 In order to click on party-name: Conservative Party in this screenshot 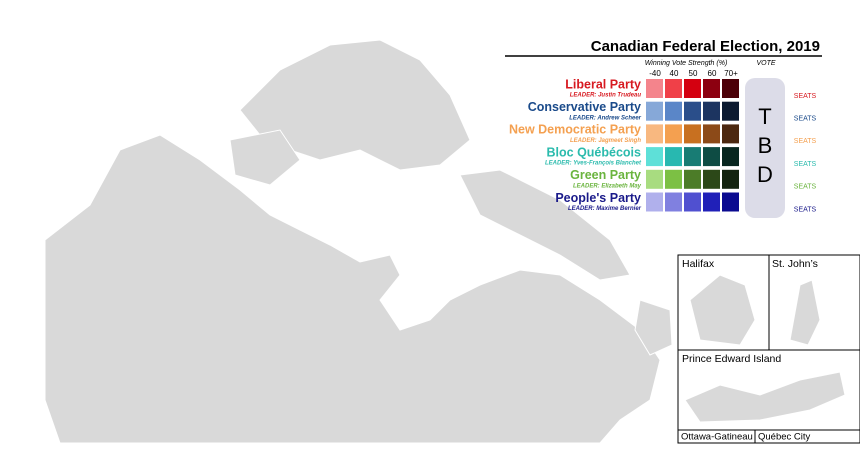, I will do `click(584, 107)`.